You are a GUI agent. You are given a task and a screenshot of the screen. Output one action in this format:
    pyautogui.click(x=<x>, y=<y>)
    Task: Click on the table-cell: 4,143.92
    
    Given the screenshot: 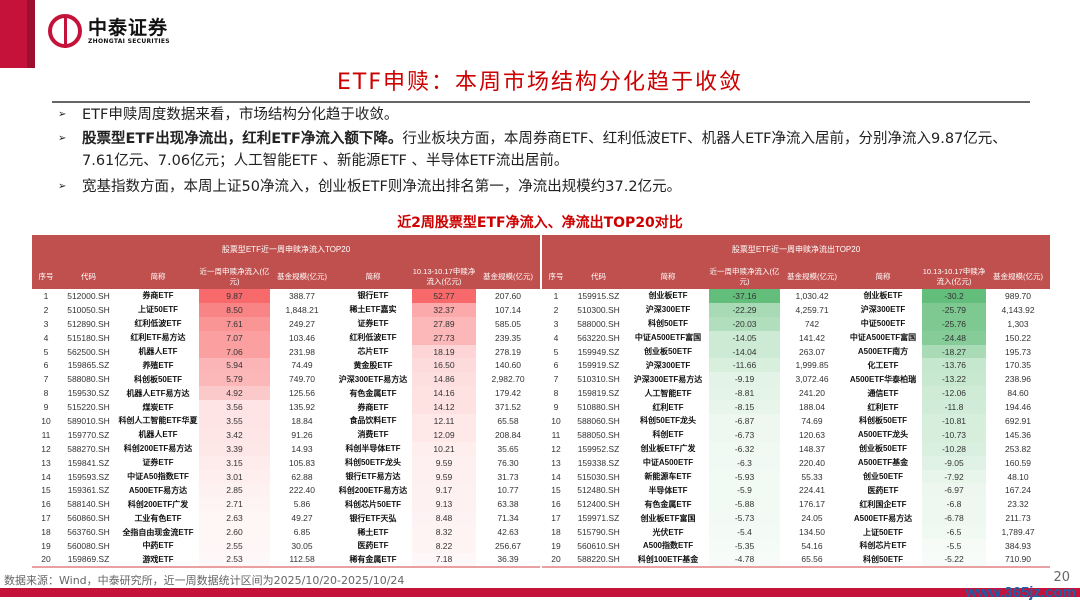 What is the action you would take?
    pyautogui.click(x=1018, y=309)
    